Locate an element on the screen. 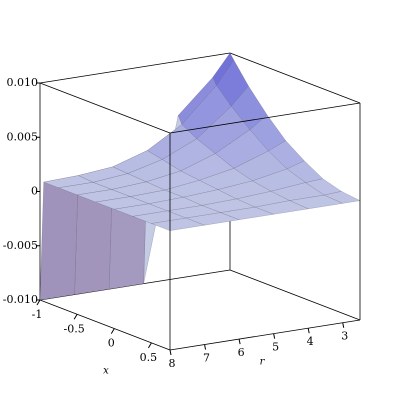  x-tick-label: -1 is located at coordinates (37, 314).